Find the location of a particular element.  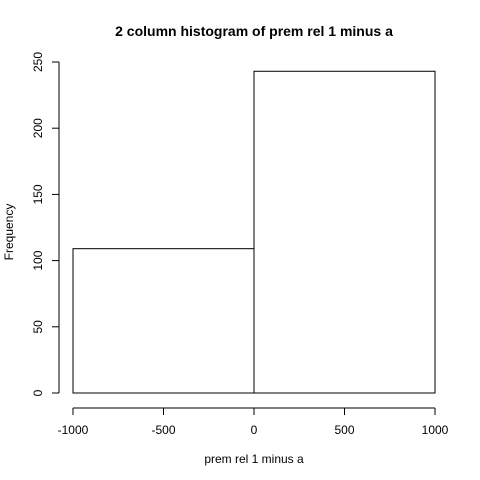

x-axis-title: prem rel 1 minus a is located at coordinates (254, 459).